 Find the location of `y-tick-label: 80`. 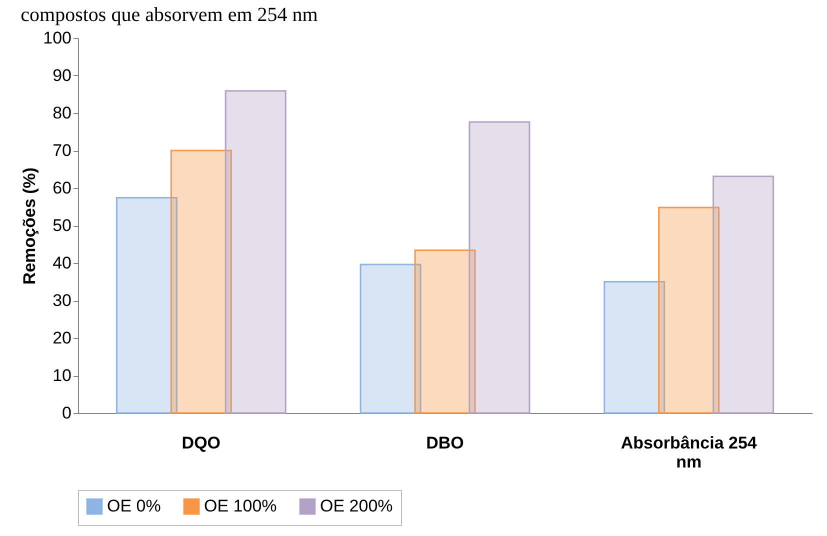

y-tick-label: 80 is located at coordinates (62, 113).